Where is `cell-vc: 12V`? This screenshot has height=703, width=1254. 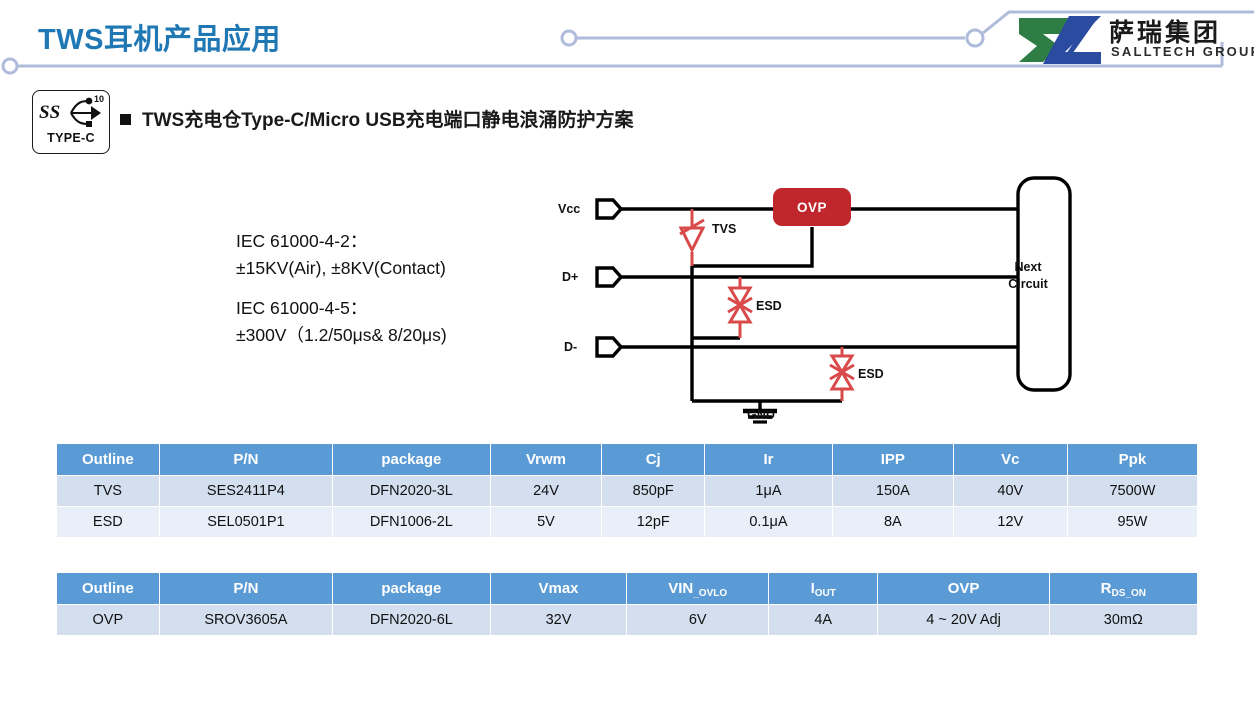
cell-vc: 12V is located at coordinates (1010, 522).